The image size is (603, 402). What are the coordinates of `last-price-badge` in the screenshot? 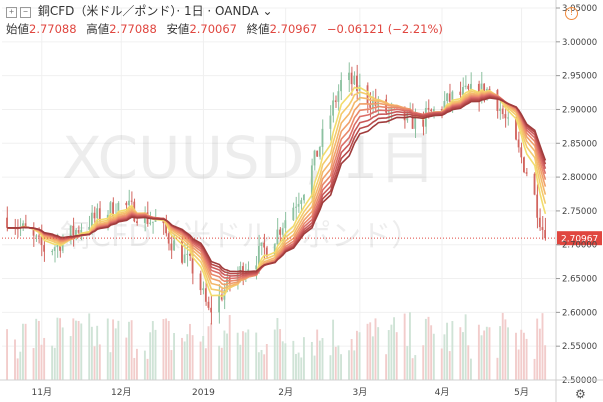 It's located at (579, 238).